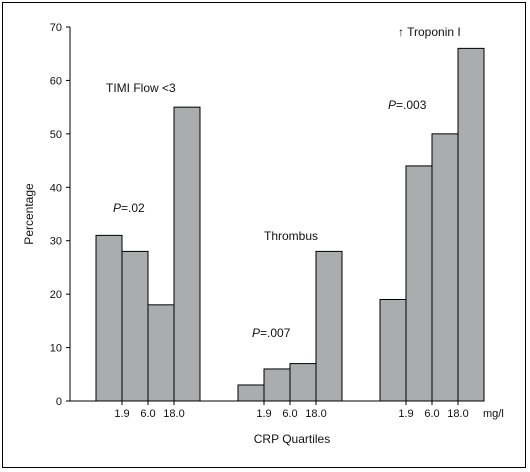 This screenshot has width=530, height=472. I want to click on p-value-annotation: P=.02, so click(129, 208).